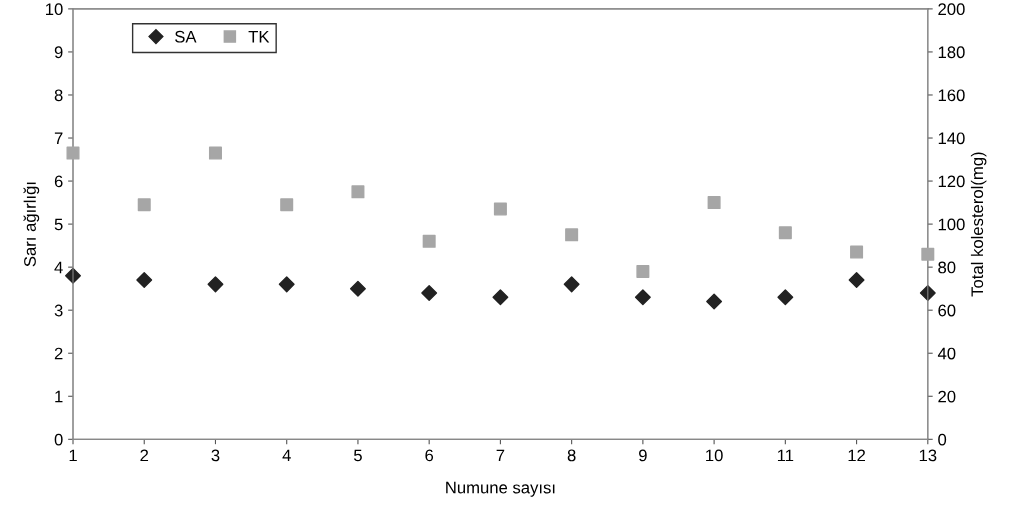 Image resolution: width=1014 pixels, height=523 pixels. Describe the element at coordinates (429, 455) in the screenshot. I see `x-tick-label: 6` at that location.